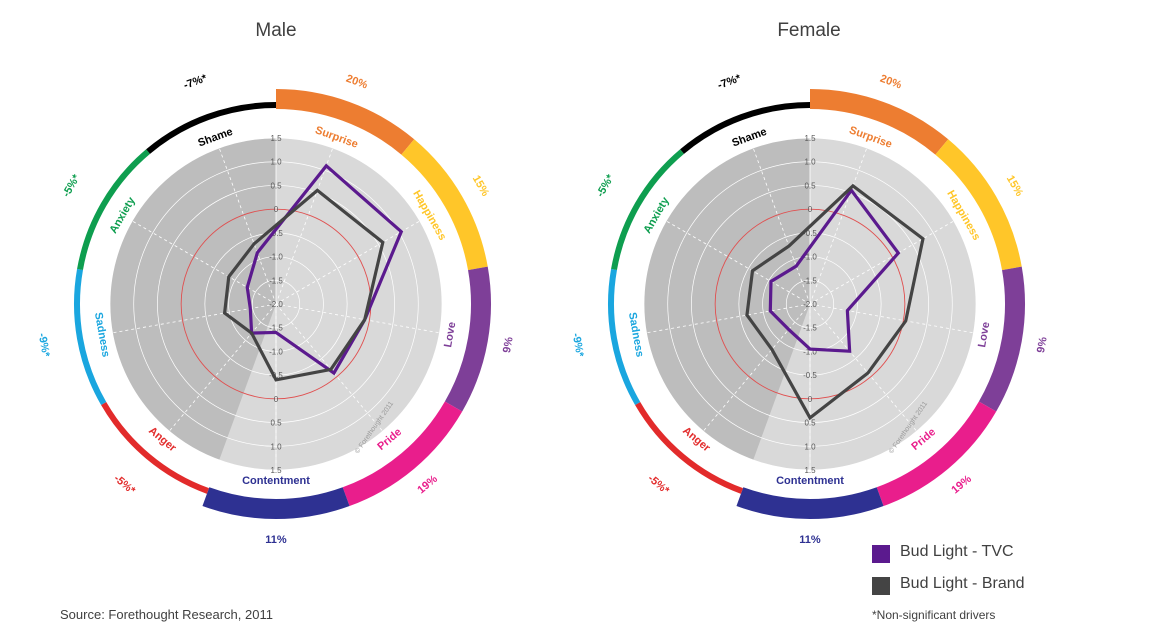 Image resolution: width=1153 pixels, height=633 pixels. I want to click on legend-item-brand: Bud Light - Brand, so click(1007, 586).